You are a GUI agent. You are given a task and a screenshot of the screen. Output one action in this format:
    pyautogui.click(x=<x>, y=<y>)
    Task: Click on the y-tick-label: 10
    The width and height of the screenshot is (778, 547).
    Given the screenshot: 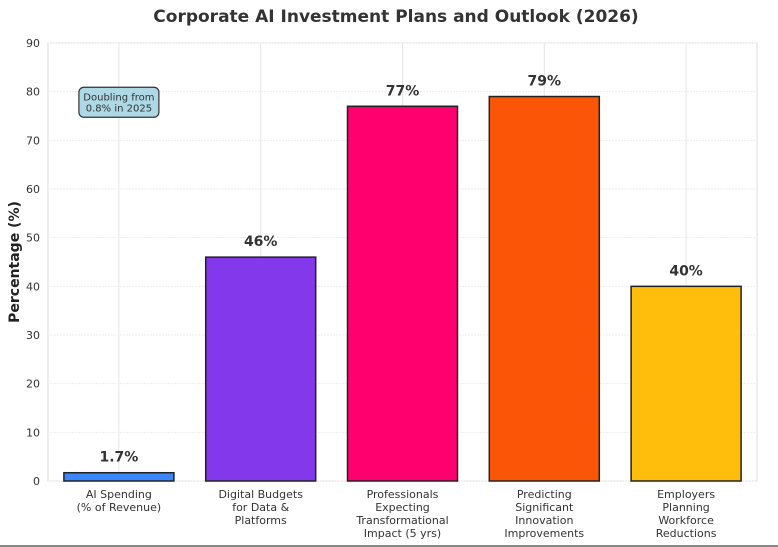 What is the action you would take?
    pyautogui.click(x=33, y=432)
    